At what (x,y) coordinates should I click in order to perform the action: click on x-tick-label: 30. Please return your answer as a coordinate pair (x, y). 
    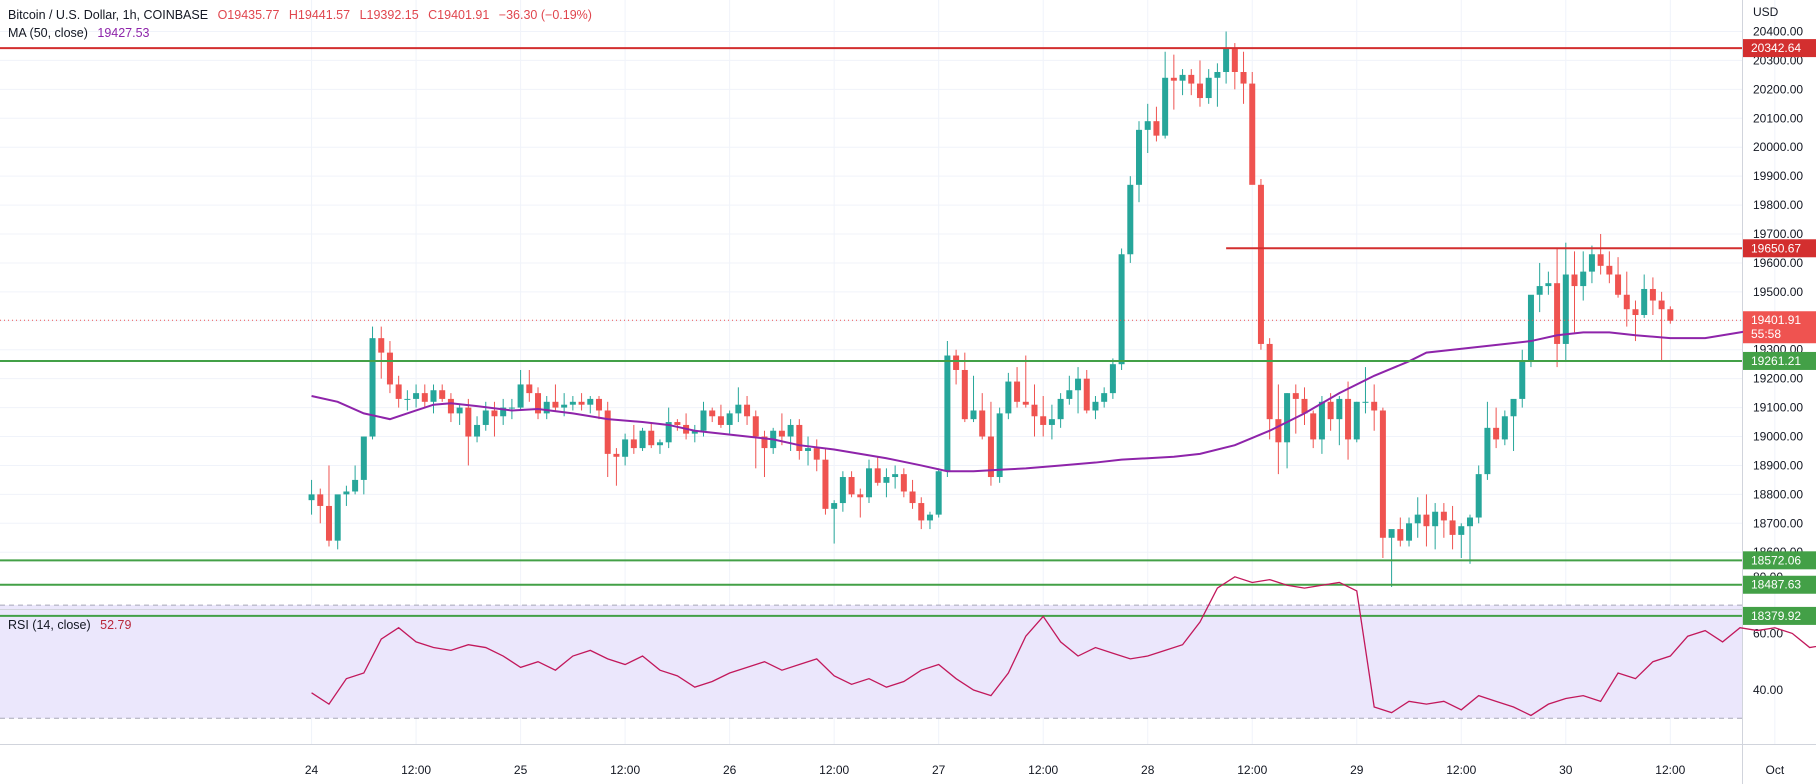
    Looking at the image, I should click on (1566, 770).